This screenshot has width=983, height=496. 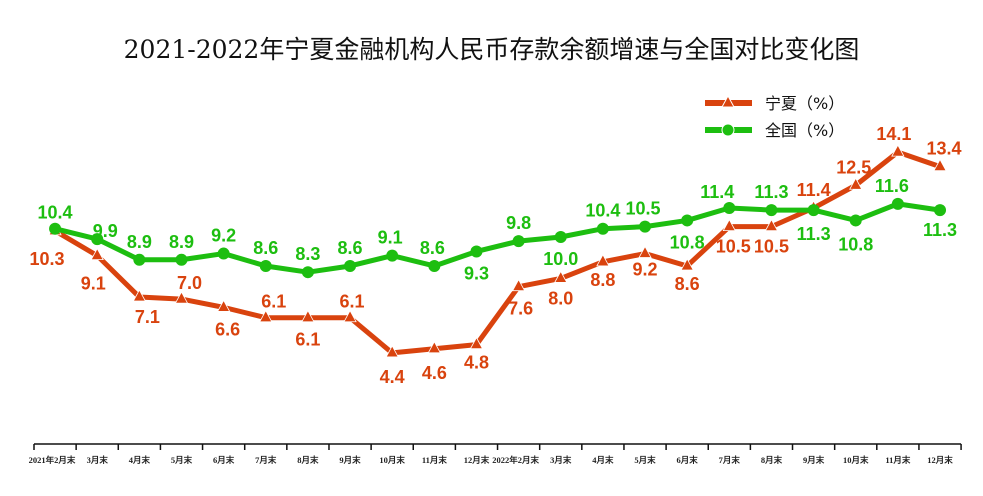 What do you see at coordinates (392, 377) in the screenshot?
I see `data-label: 4.4` at bounding box center [392, 377].